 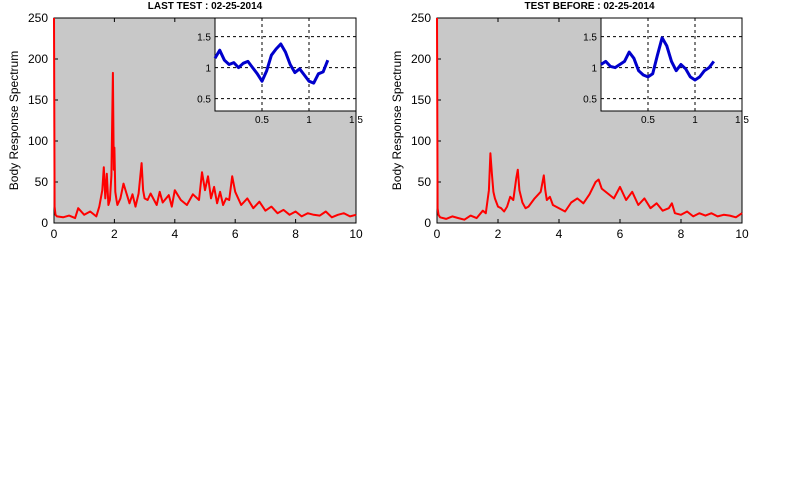 What do you see at coordinates (589, 6) in the screenshot?
I see `chart-title: TEST BEFORE : 02-25-2014` at bounding box center [589, 6].